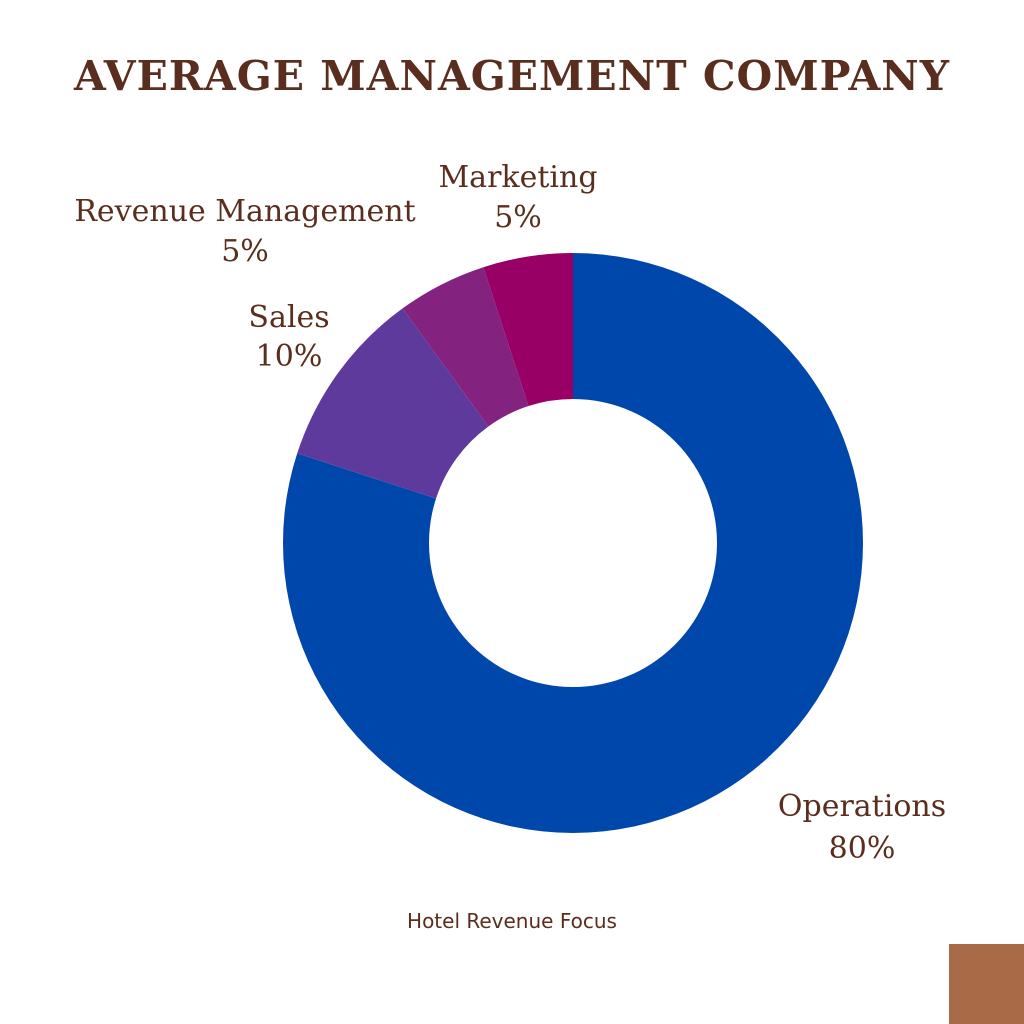  Describe the element at coordinates (244, 211) in the screenshot. I see `label-revenue-management-name: Revenue Management` at that location.